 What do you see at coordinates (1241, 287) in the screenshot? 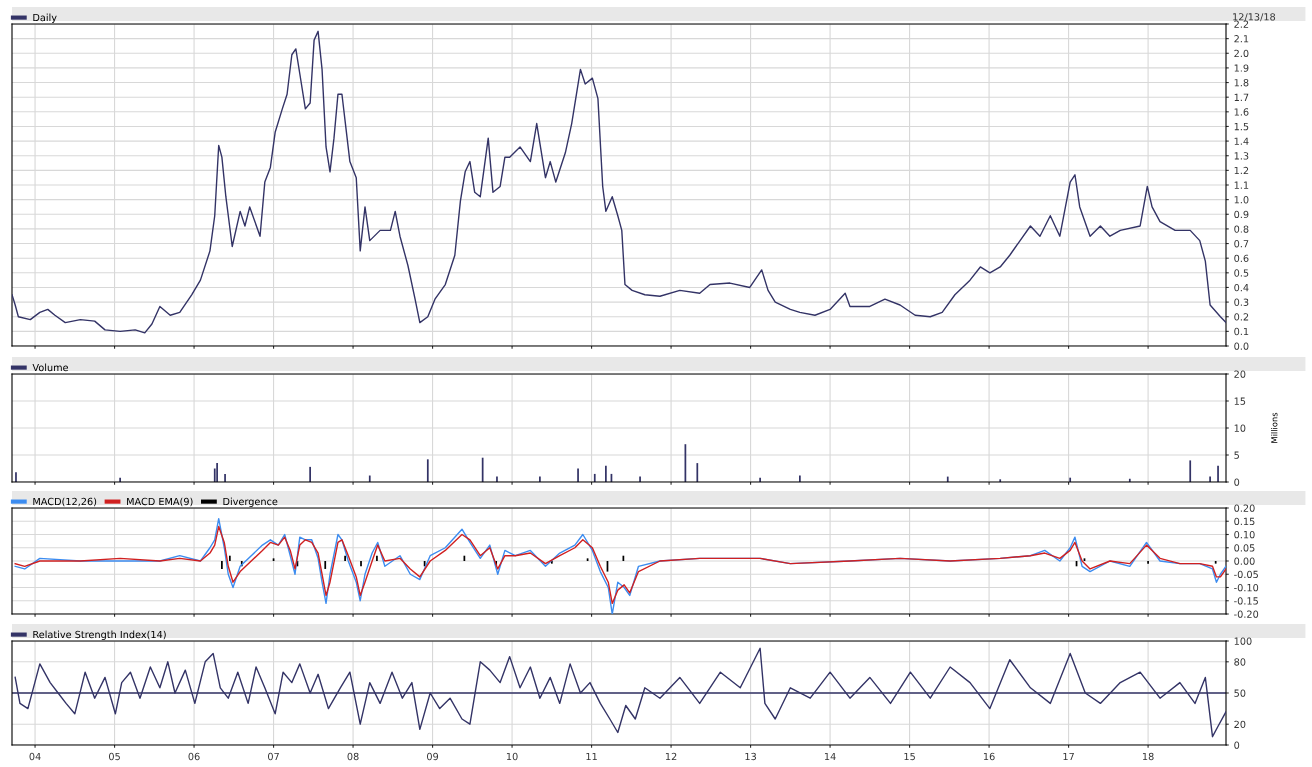
I see `y-tick-label: 0.4` at bounding box center [1241, 287].